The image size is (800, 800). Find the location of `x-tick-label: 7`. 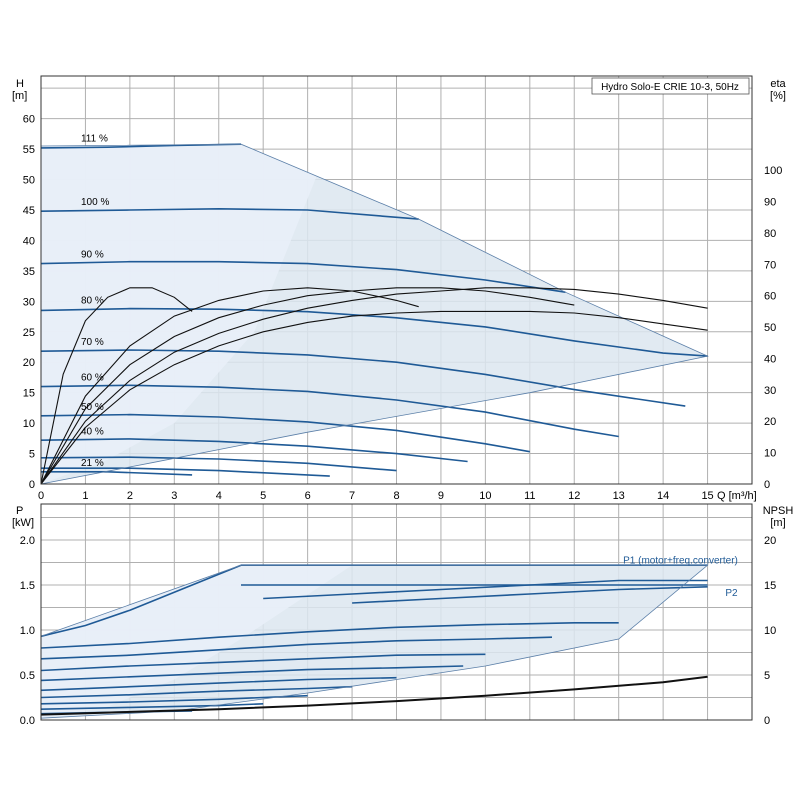

x-tick-label: 7 is located at coordinates (352, 496).